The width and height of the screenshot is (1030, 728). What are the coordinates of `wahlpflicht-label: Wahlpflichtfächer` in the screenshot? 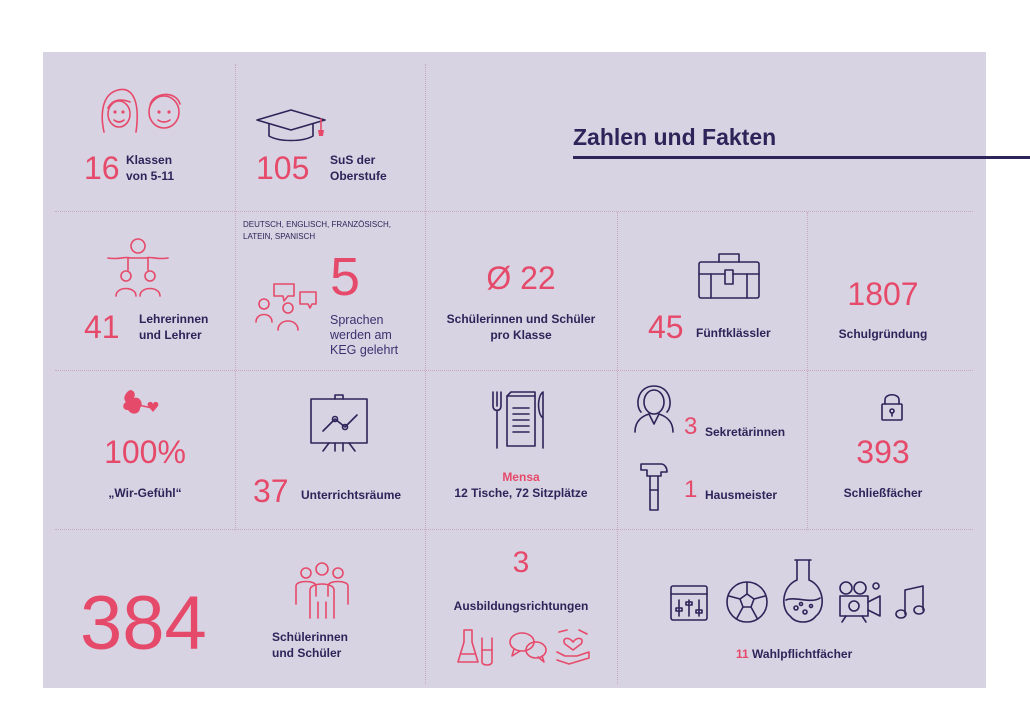 It's located at (802, 654).